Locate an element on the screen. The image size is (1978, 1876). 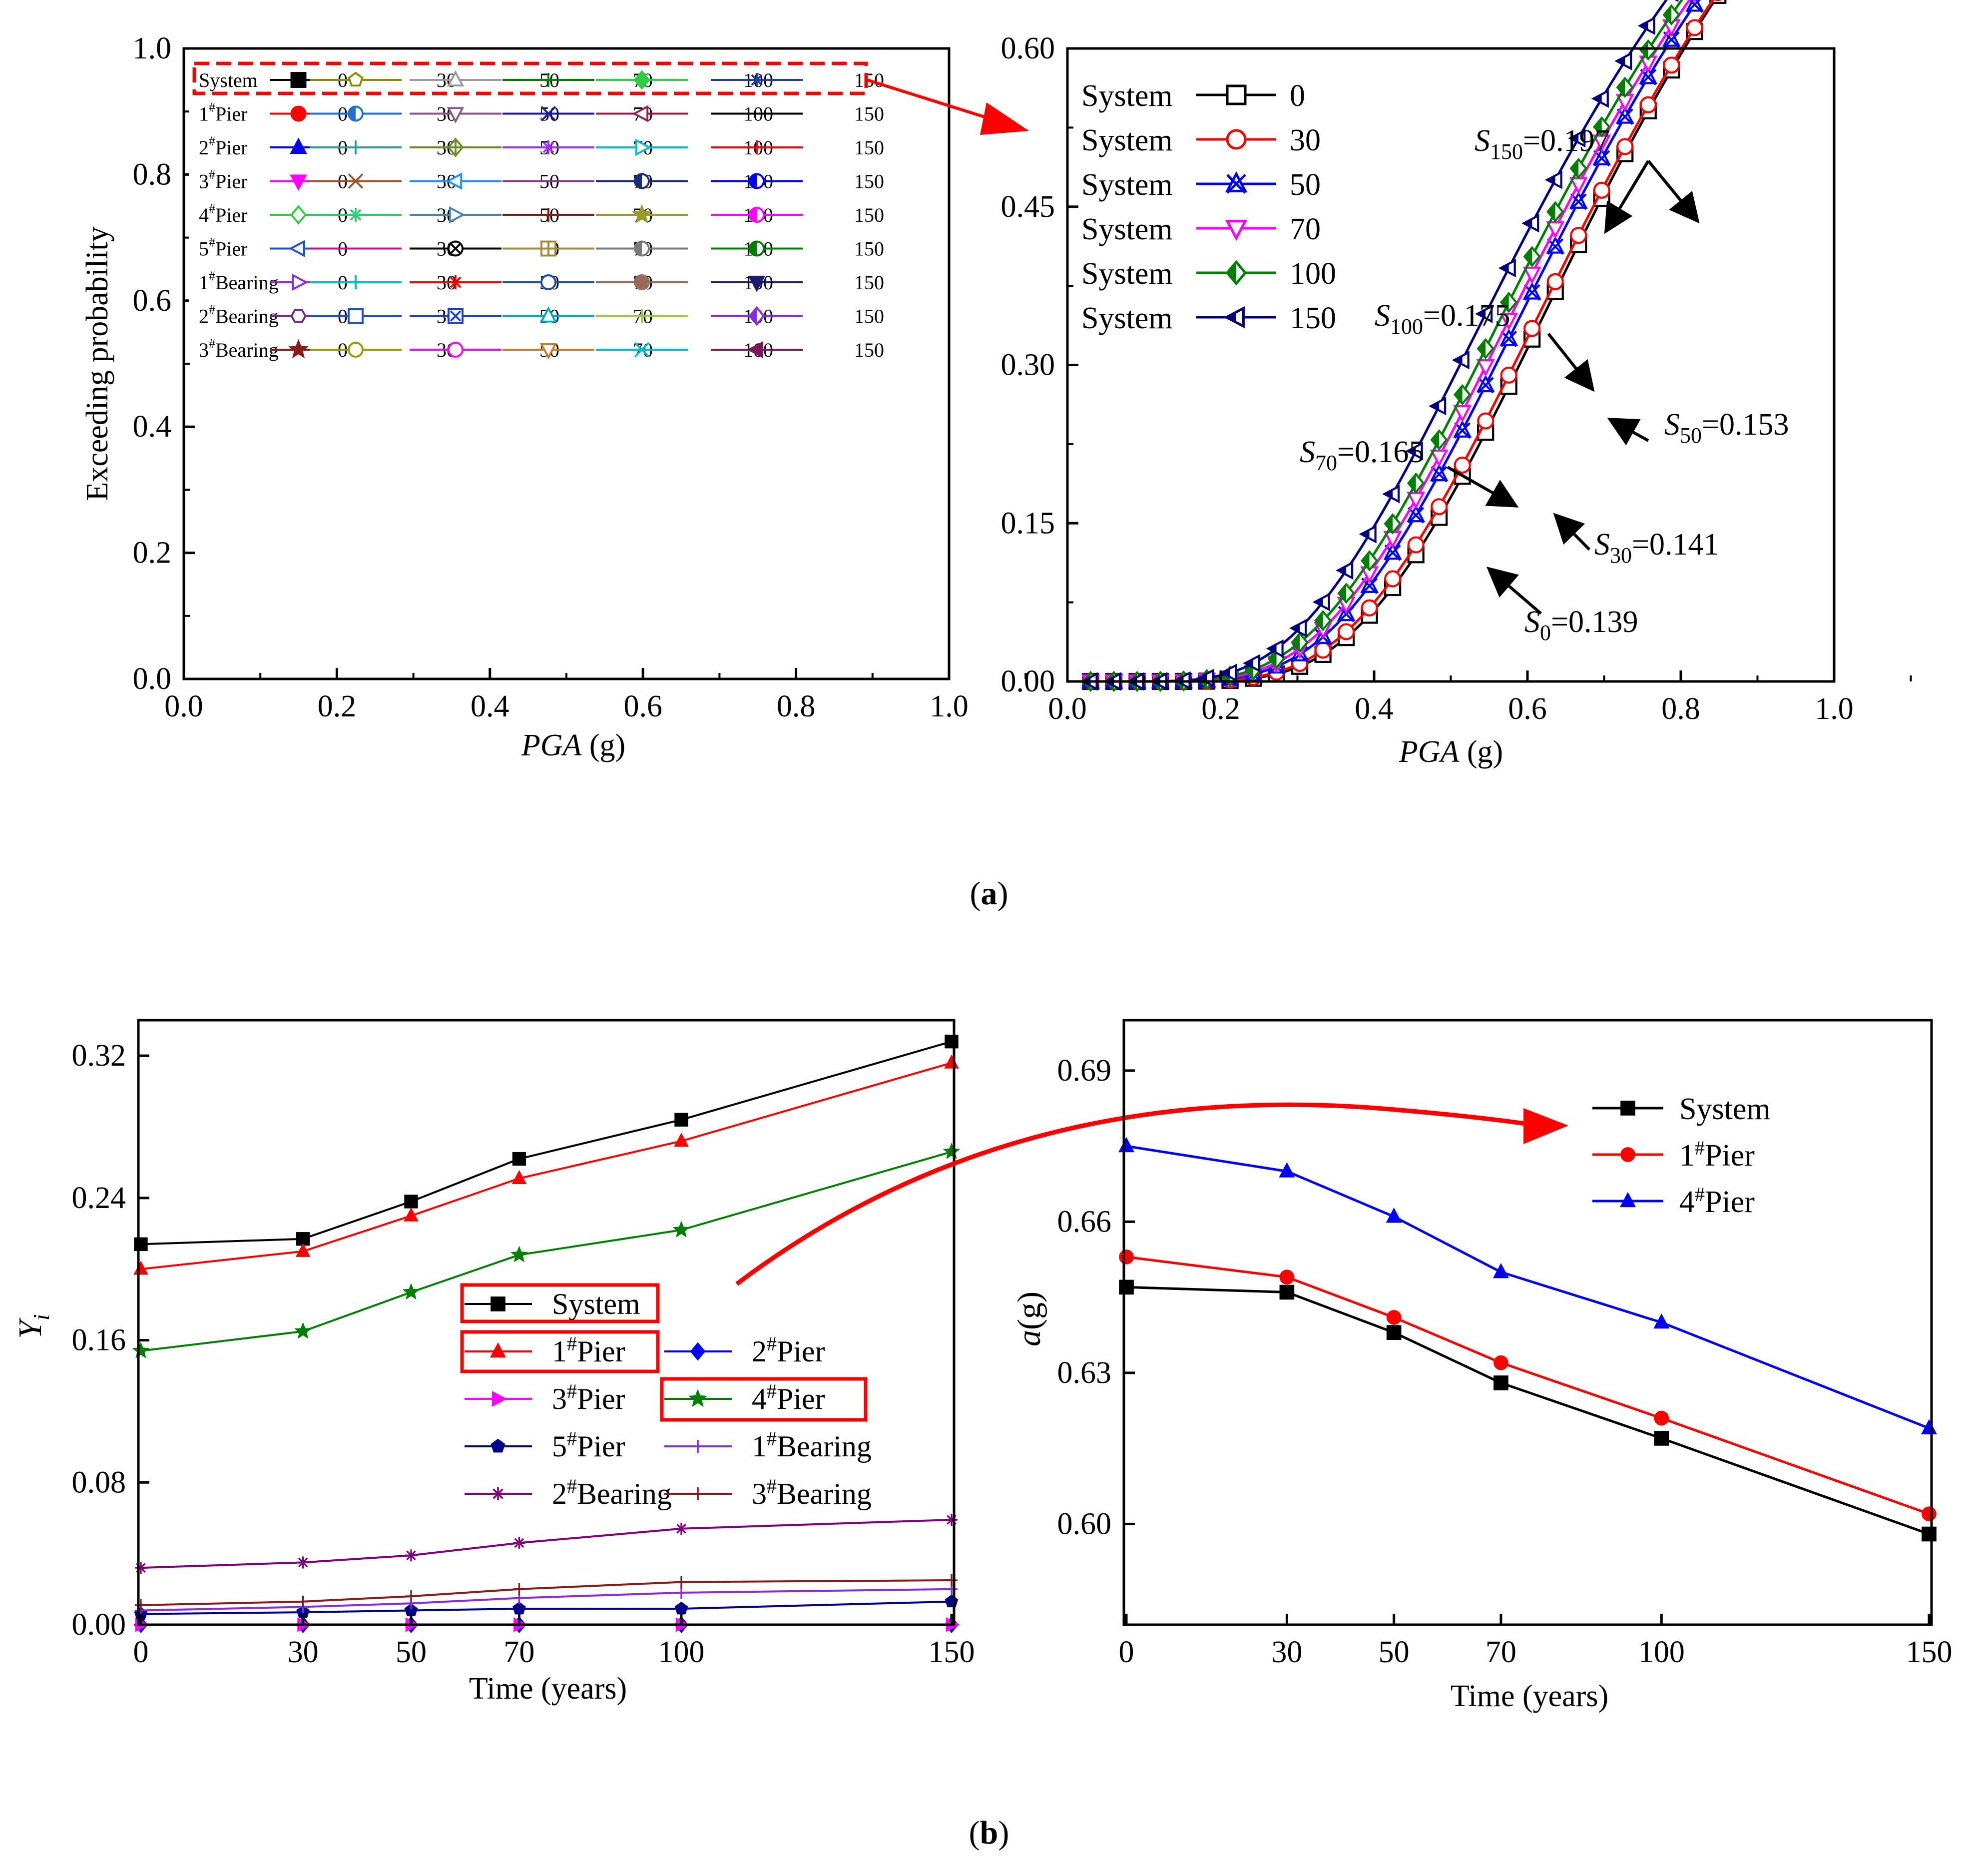
annotation-s-sub: 70 is located at coordinates (1326, 463).